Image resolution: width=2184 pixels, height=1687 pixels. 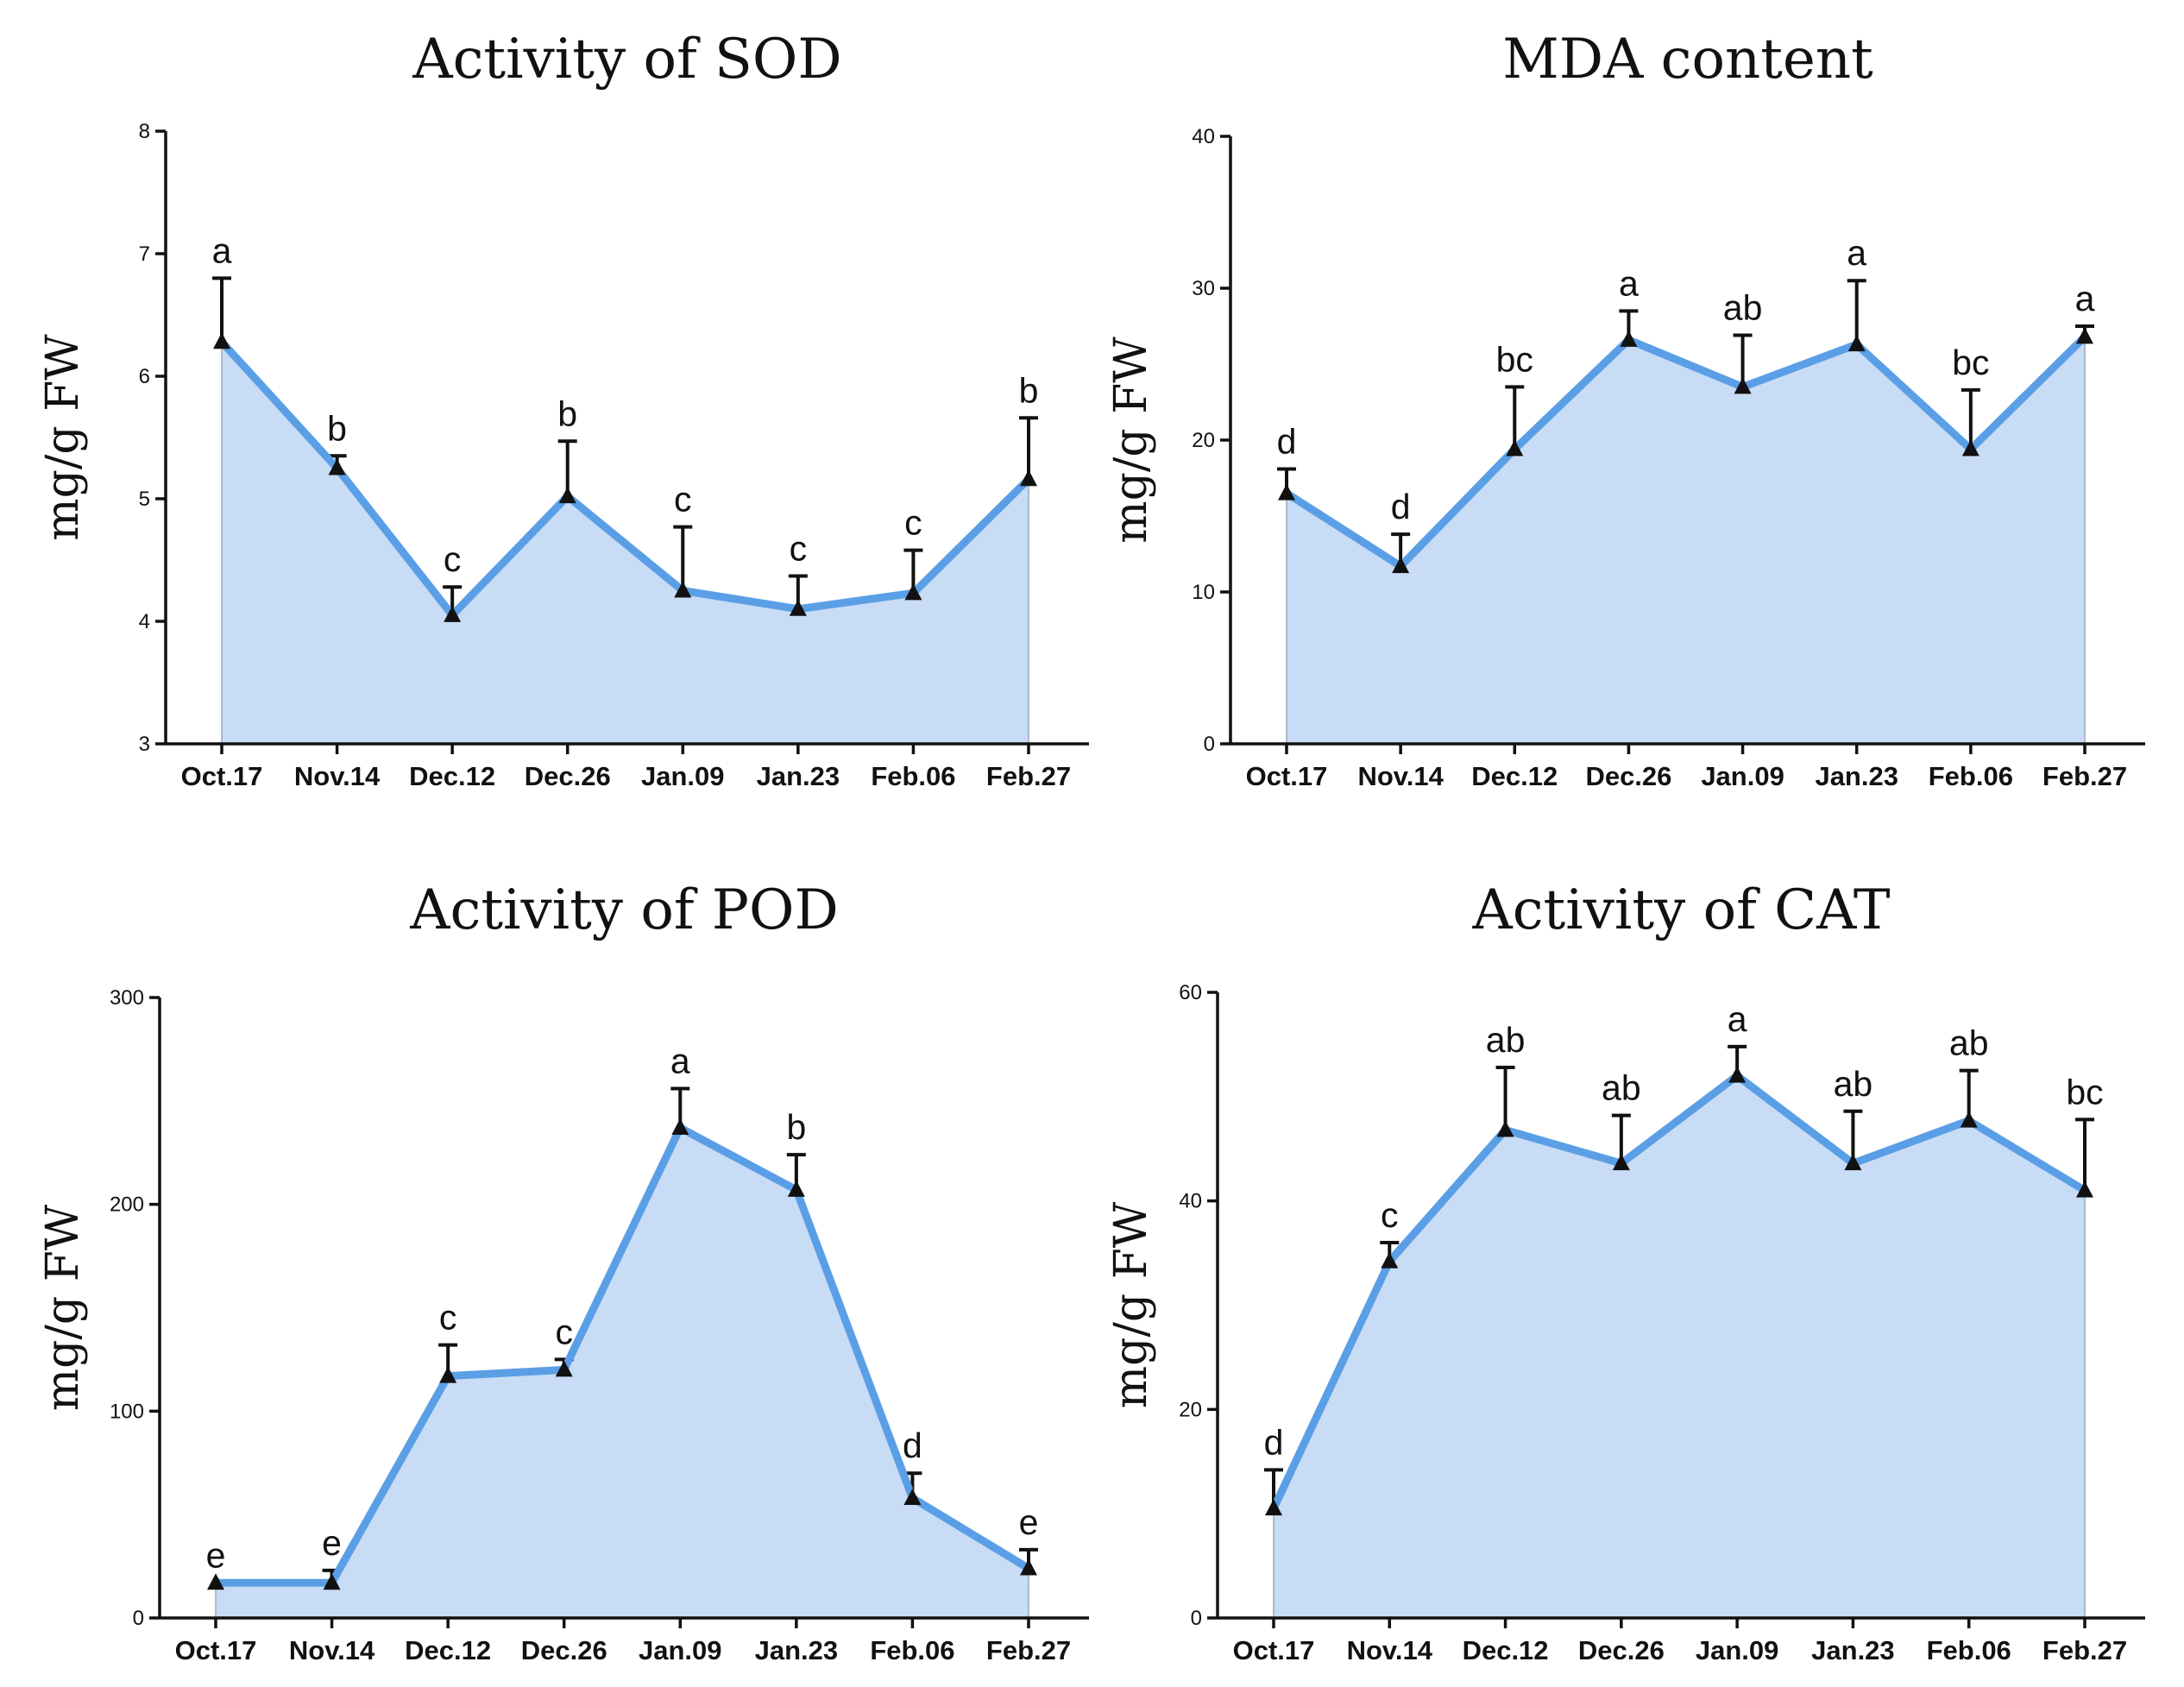 What do you see at coordinates (144, 377) in the screenshot?
I see `y-tick-label: 6` at bounding box center [144, 377].